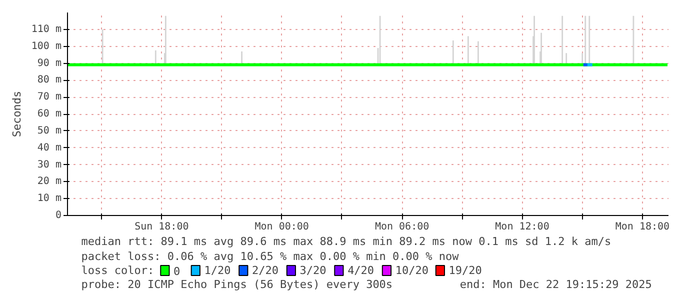 The height and width of the screenshot is (297, 697). I want to click on text: probe: 20 ICMP Echo Pings (56 Bytes) every 300s, so click(237, 284).